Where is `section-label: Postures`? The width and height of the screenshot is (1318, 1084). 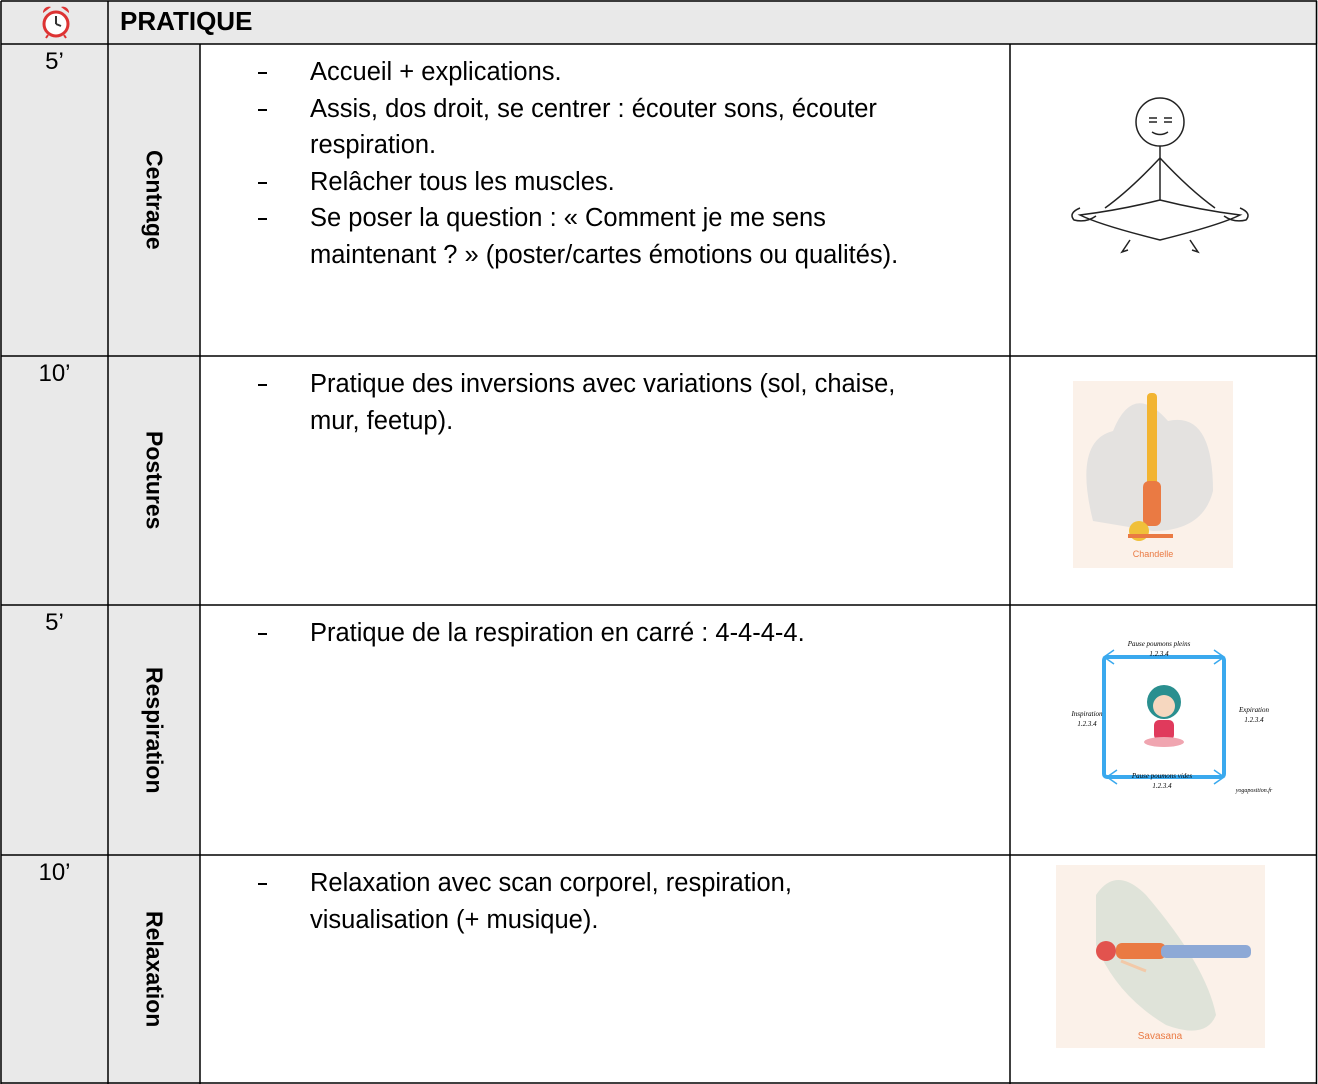
section-label: Postures is located at coordinates (154, 480).